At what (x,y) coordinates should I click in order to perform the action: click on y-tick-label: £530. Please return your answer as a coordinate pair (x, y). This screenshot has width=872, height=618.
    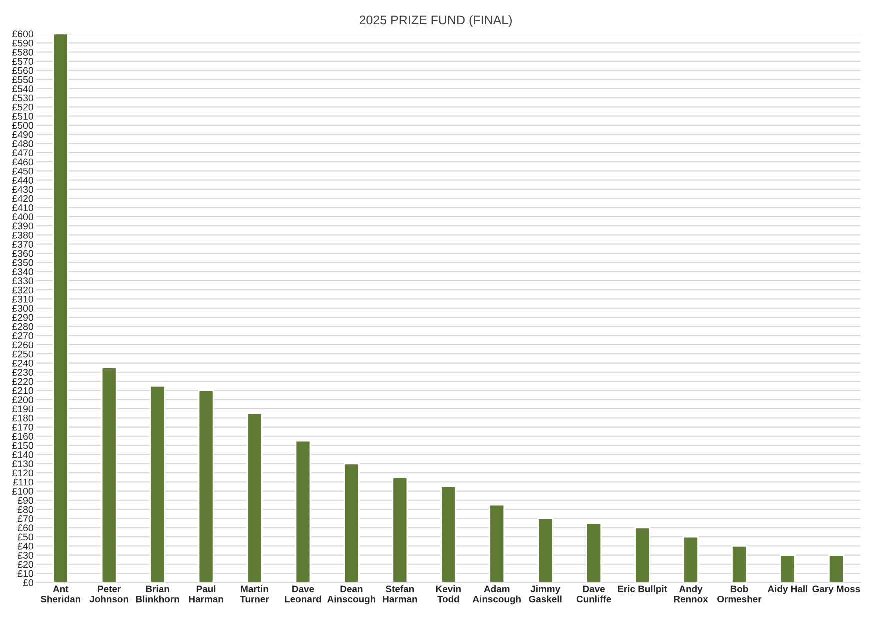
    Looking at the image, I should click on (23, 98).